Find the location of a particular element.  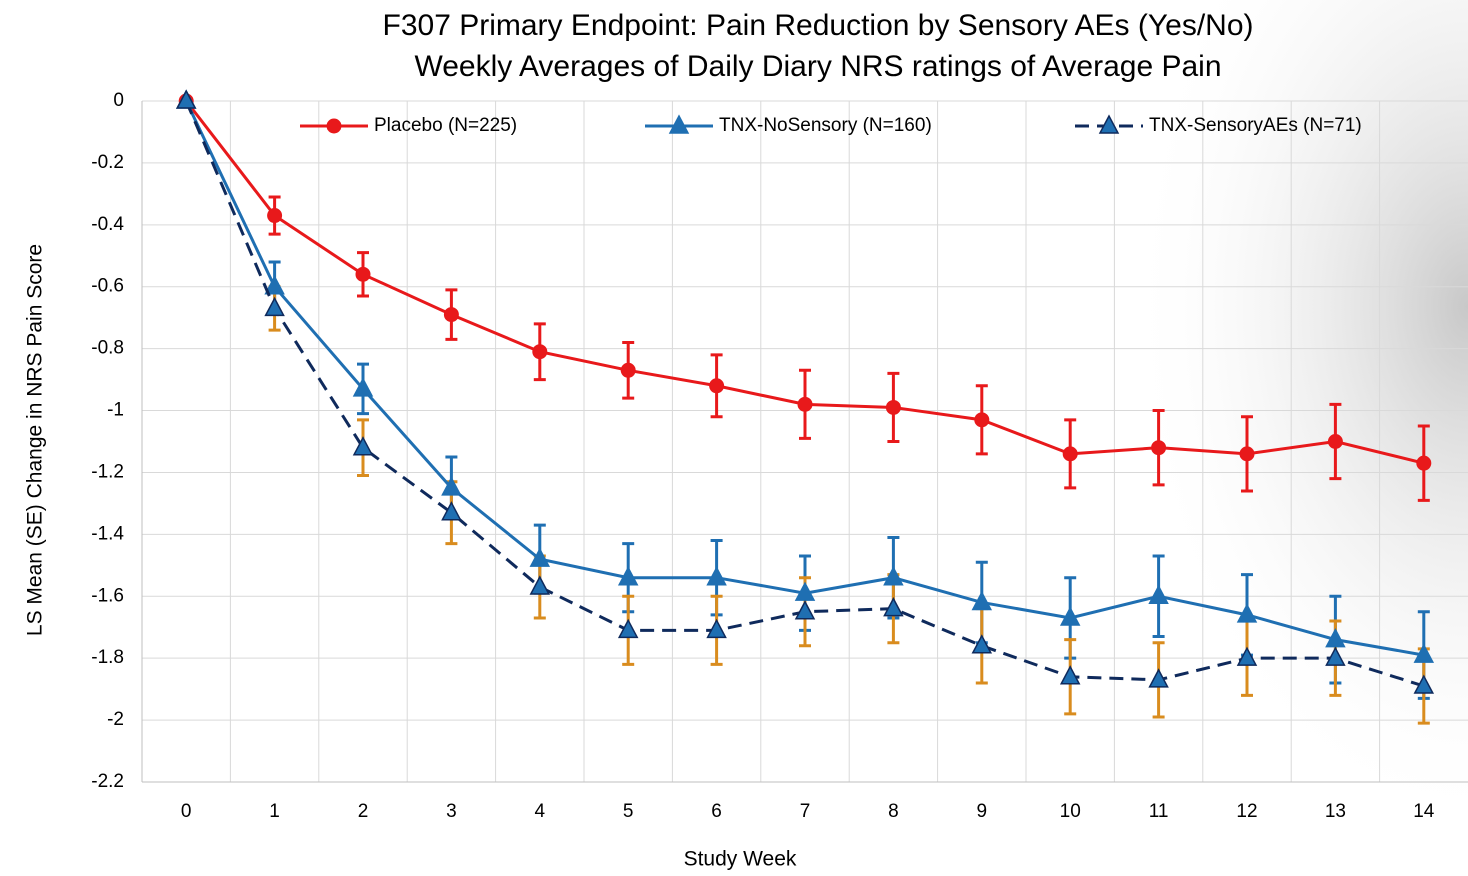

x-tick-label: 3 is located at coordinates (451, 811).